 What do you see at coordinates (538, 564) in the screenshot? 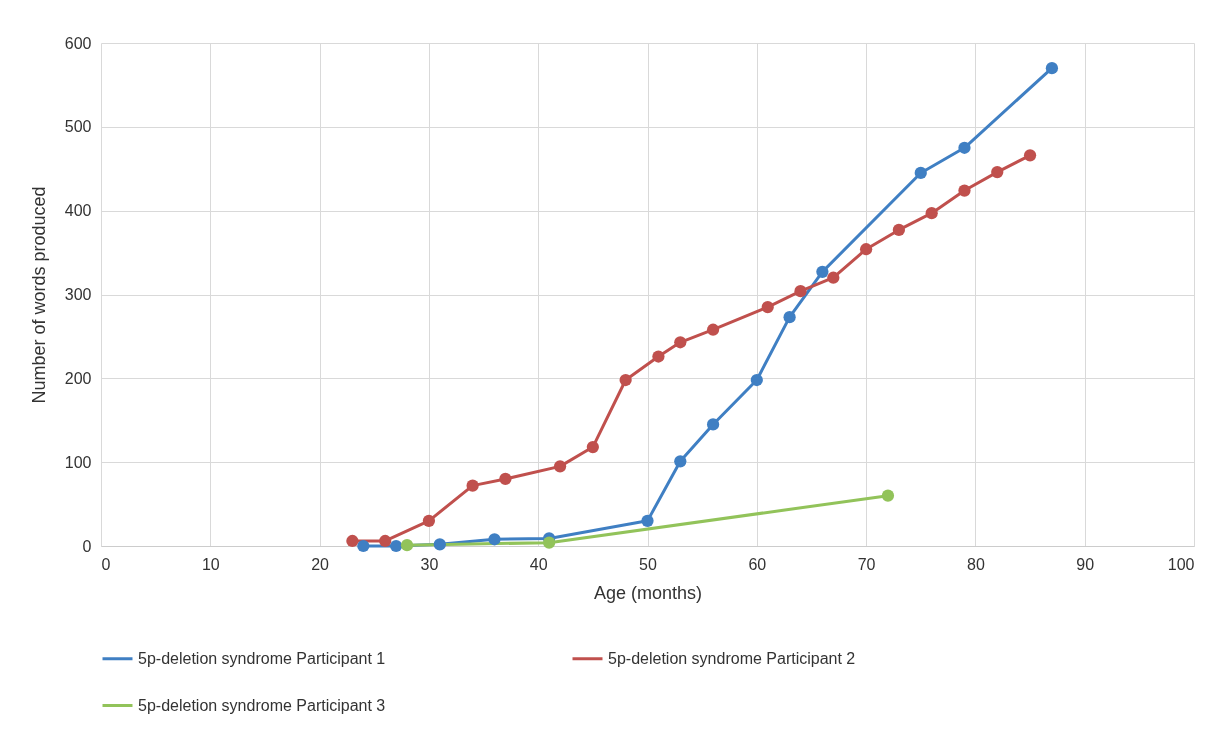
I see `x-tick-label: 40` at bounding box center [538, 564].